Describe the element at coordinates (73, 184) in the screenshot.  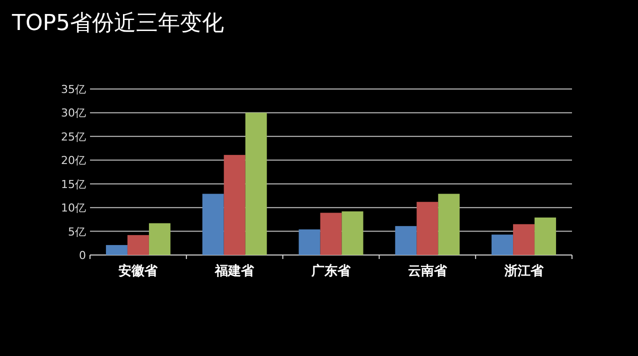
I see `y-tick-label: 15亿` at that location.